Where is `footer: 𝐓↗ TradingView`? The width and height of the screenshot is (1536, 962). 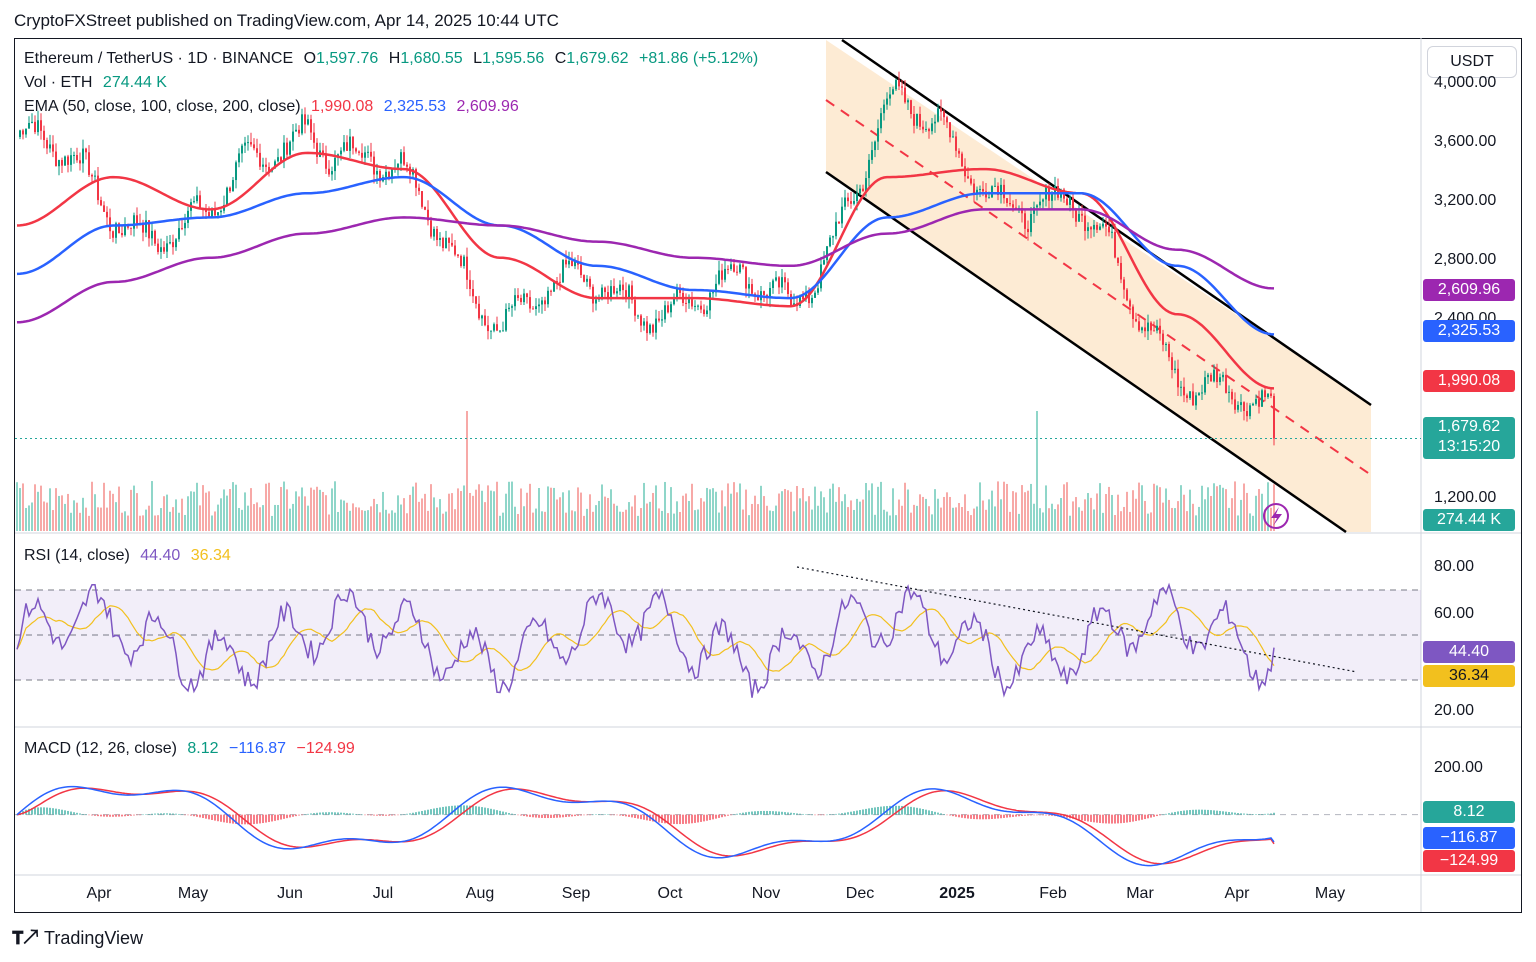 footer: 𝐓↗ TradingView is located at coordinates (77, 938).